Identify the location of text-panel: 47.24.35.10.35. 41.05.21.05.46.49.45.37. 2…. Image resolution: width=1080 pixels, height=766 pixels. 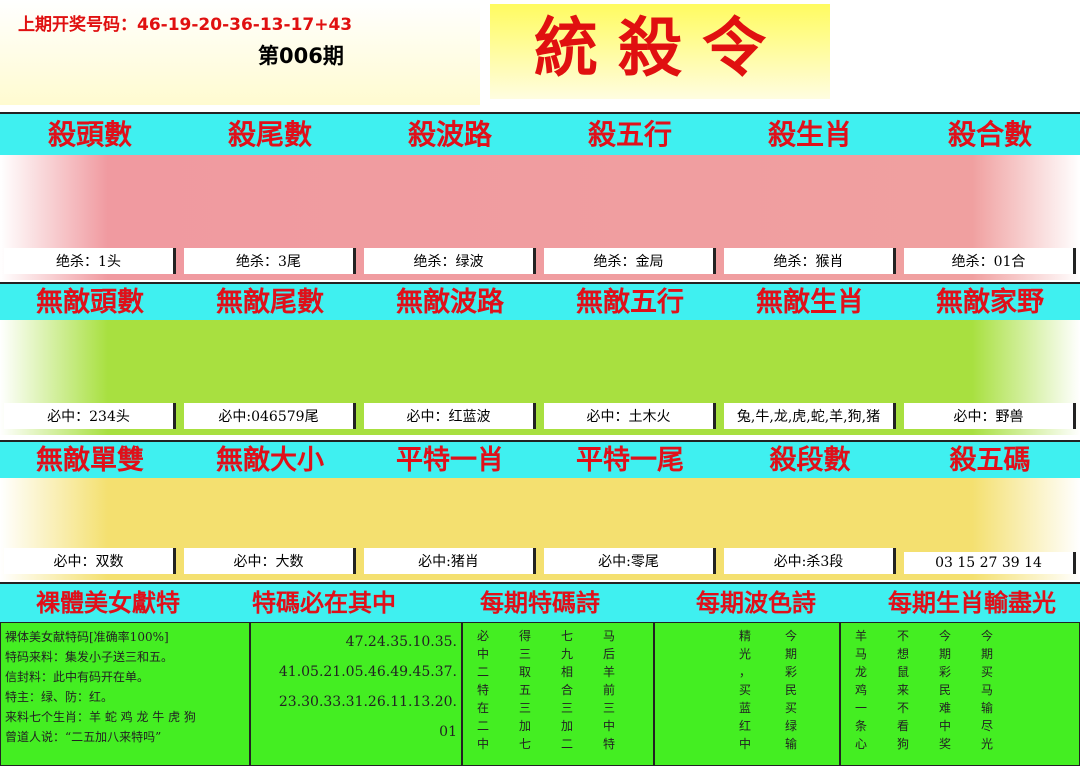
(356, 694).